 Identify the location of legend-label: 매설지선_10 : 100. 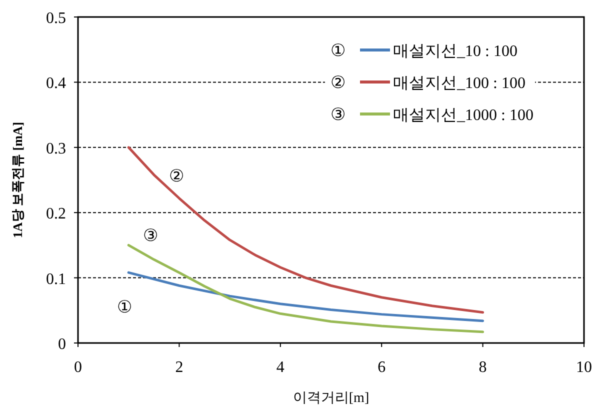
(455, 51).